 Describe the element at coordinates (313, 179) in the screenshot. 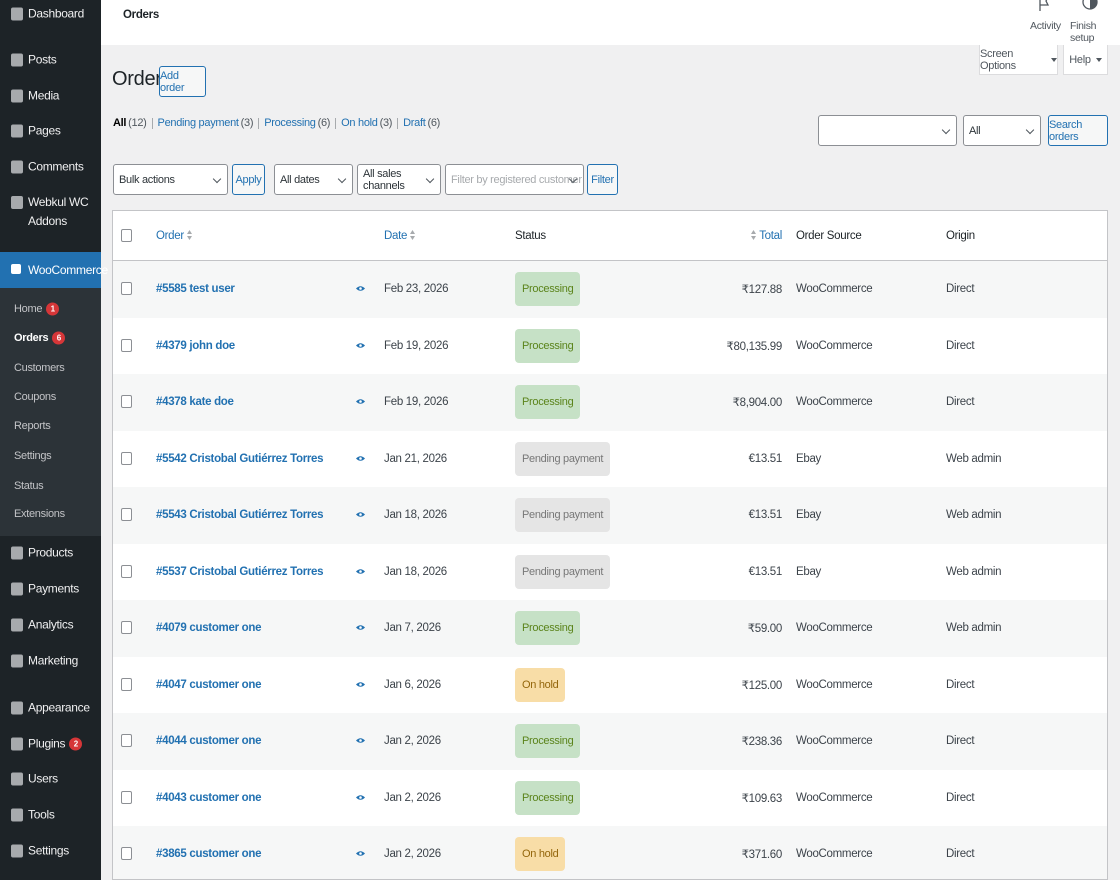

I see `dates-select: All dates` at that location.